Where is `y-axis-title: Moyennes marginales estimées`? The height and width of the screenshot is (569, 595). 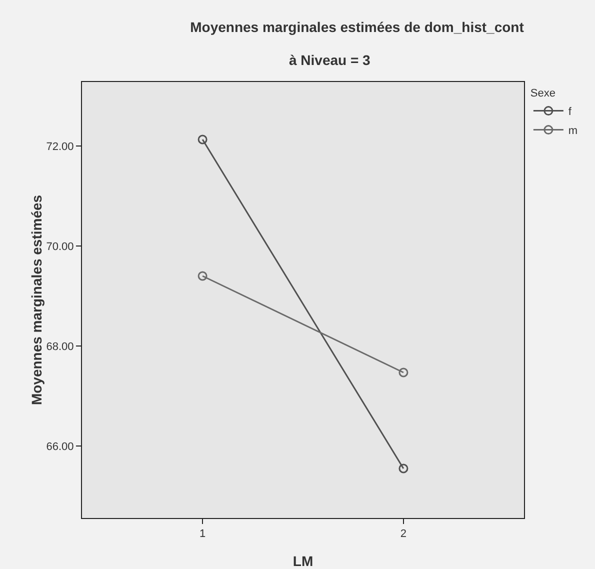
y-axis-title: Moyennes marginales estimées is located at coordinates (36, 300).